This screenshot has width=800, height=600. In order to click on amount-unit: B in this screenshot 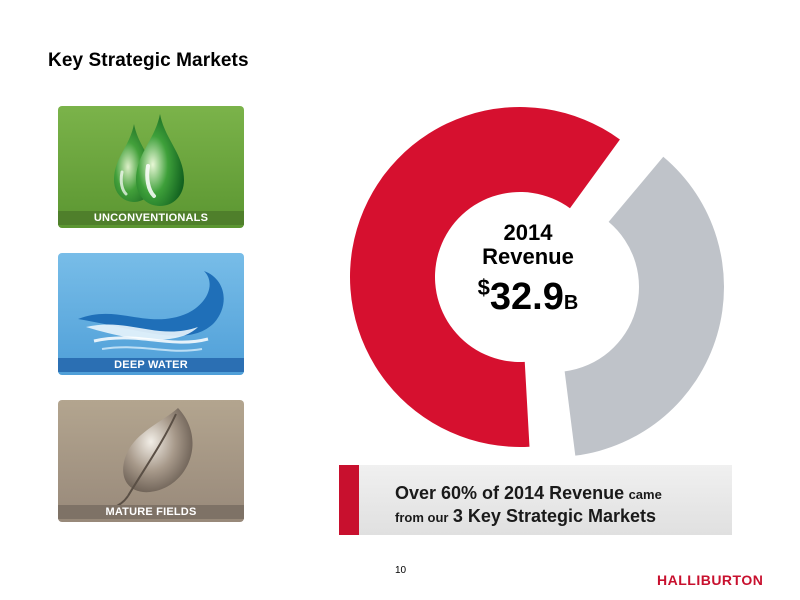, I will do `click(571, 303)`.